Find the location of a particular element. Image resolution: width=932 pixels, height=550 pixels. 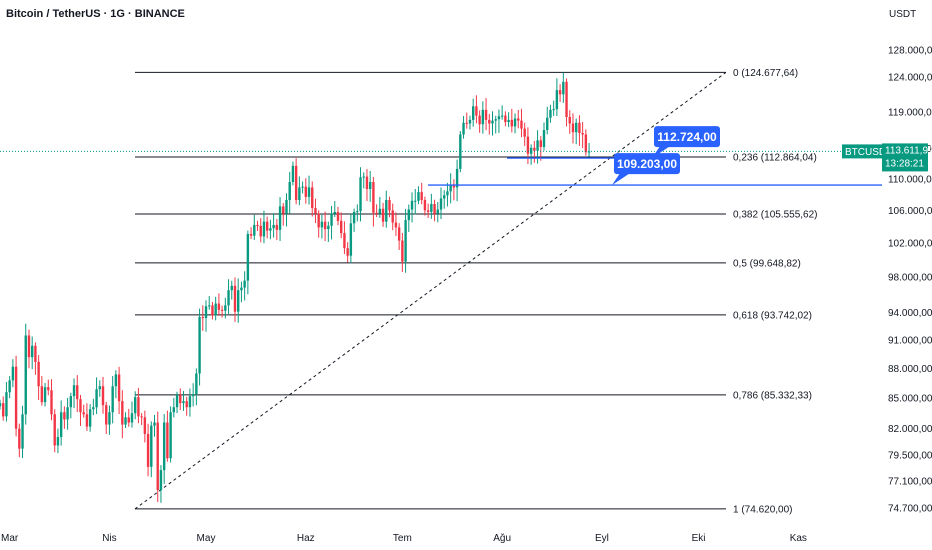

price-tag-countdown: 13:28:21 is located at coordinates (904, 163).